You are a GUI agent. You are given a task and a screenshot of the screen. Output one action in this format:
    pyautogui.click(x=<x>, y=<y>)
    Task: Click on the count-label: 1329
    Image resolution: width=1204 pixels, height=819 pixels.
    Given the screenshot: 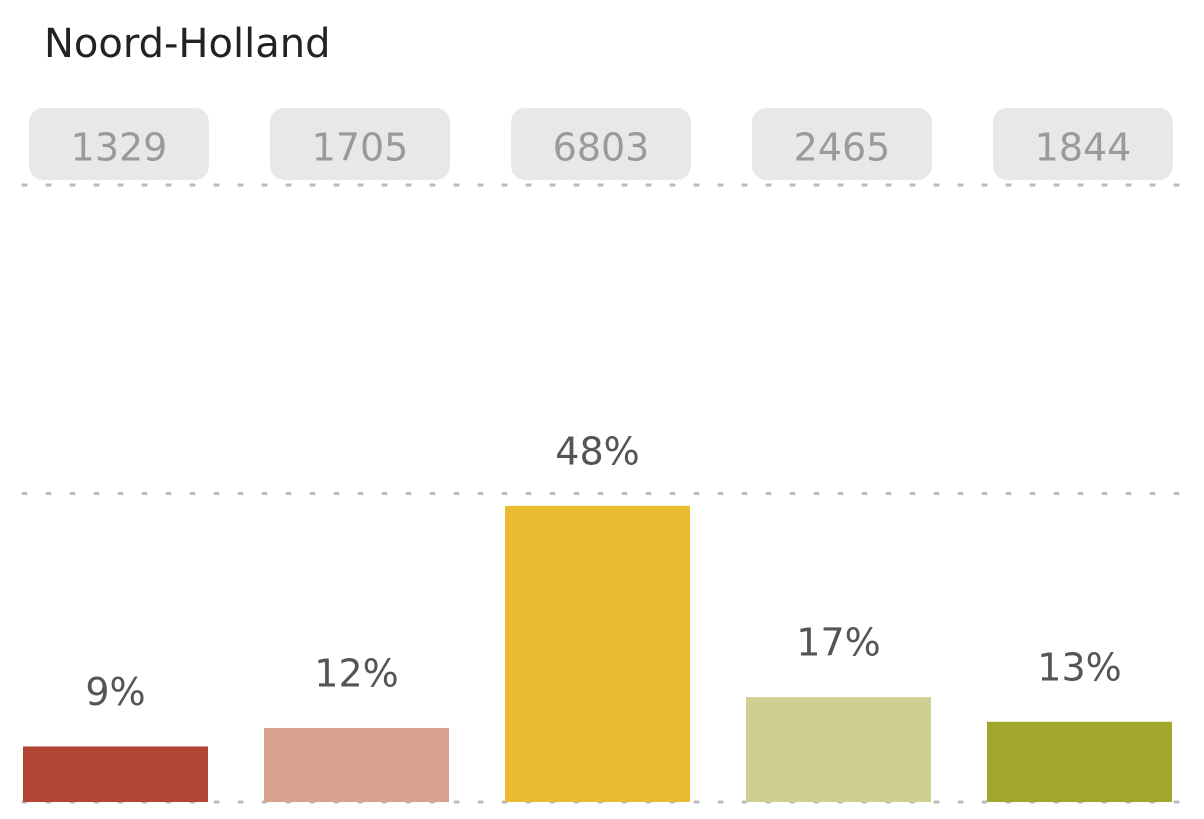 What is the action you would take?
    pyautogui.click(x=119, y=148)
    